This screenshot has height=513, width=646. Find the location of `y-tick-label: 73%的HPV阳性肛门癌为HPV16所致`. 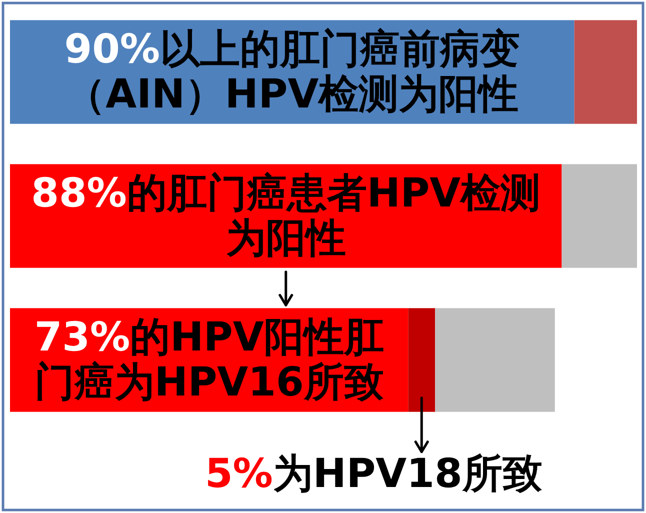

y-tick-label: 73%的HPV阳性肛门癌为HPV16所致 is located at coordinates (209, 360).